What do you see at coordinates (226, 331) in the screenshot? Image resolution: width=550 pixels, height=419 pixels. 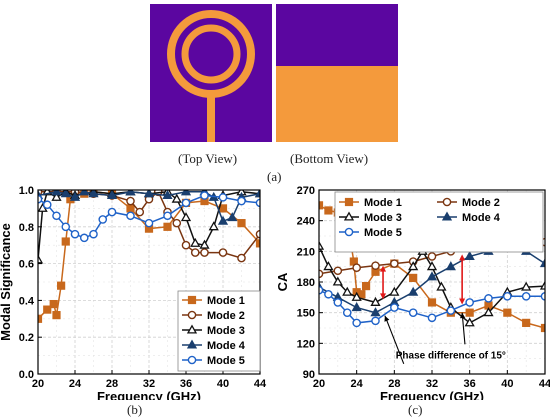 I see `legend-label-mode-3: Mode 3` at bounding box center [226, 331].